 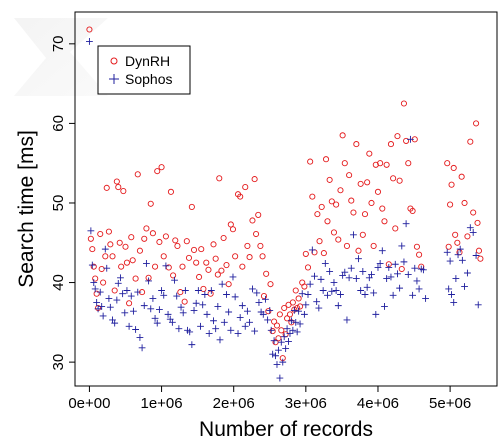 What do you see at coordinates (147, 61) in the screenshot?
I see `legend-label-dynrh: DynRH` at bounding box center [147, 61].